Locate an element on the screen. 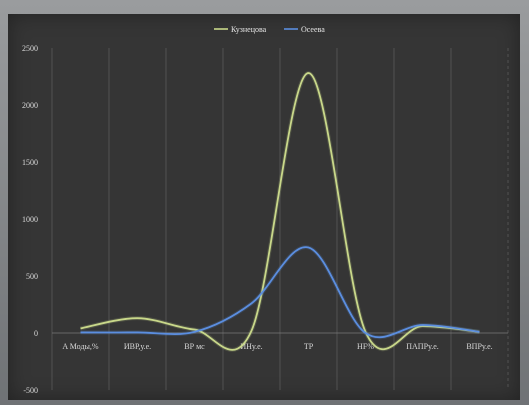  x-tick-label: ТР is located at coordinates (309, 346).